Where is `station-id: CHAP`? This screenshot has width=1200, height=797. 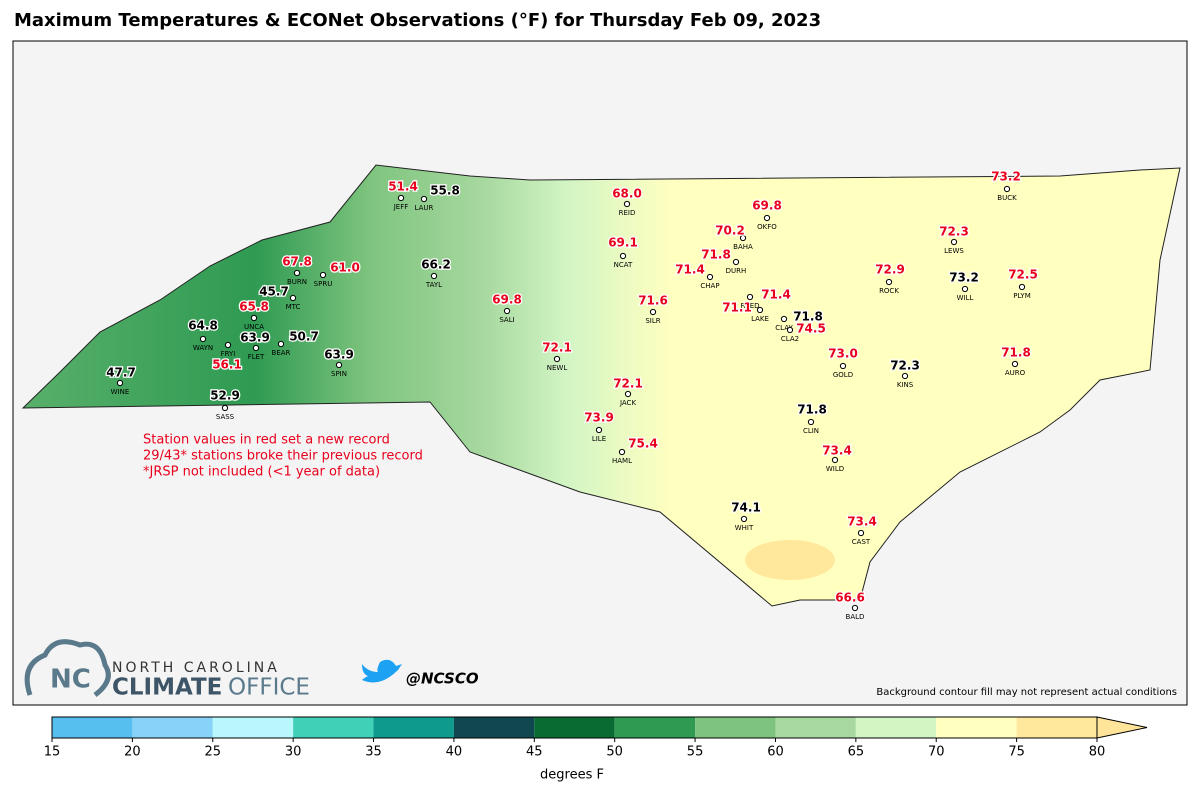
station-id: CHAP is located at coordinates (709, 286).